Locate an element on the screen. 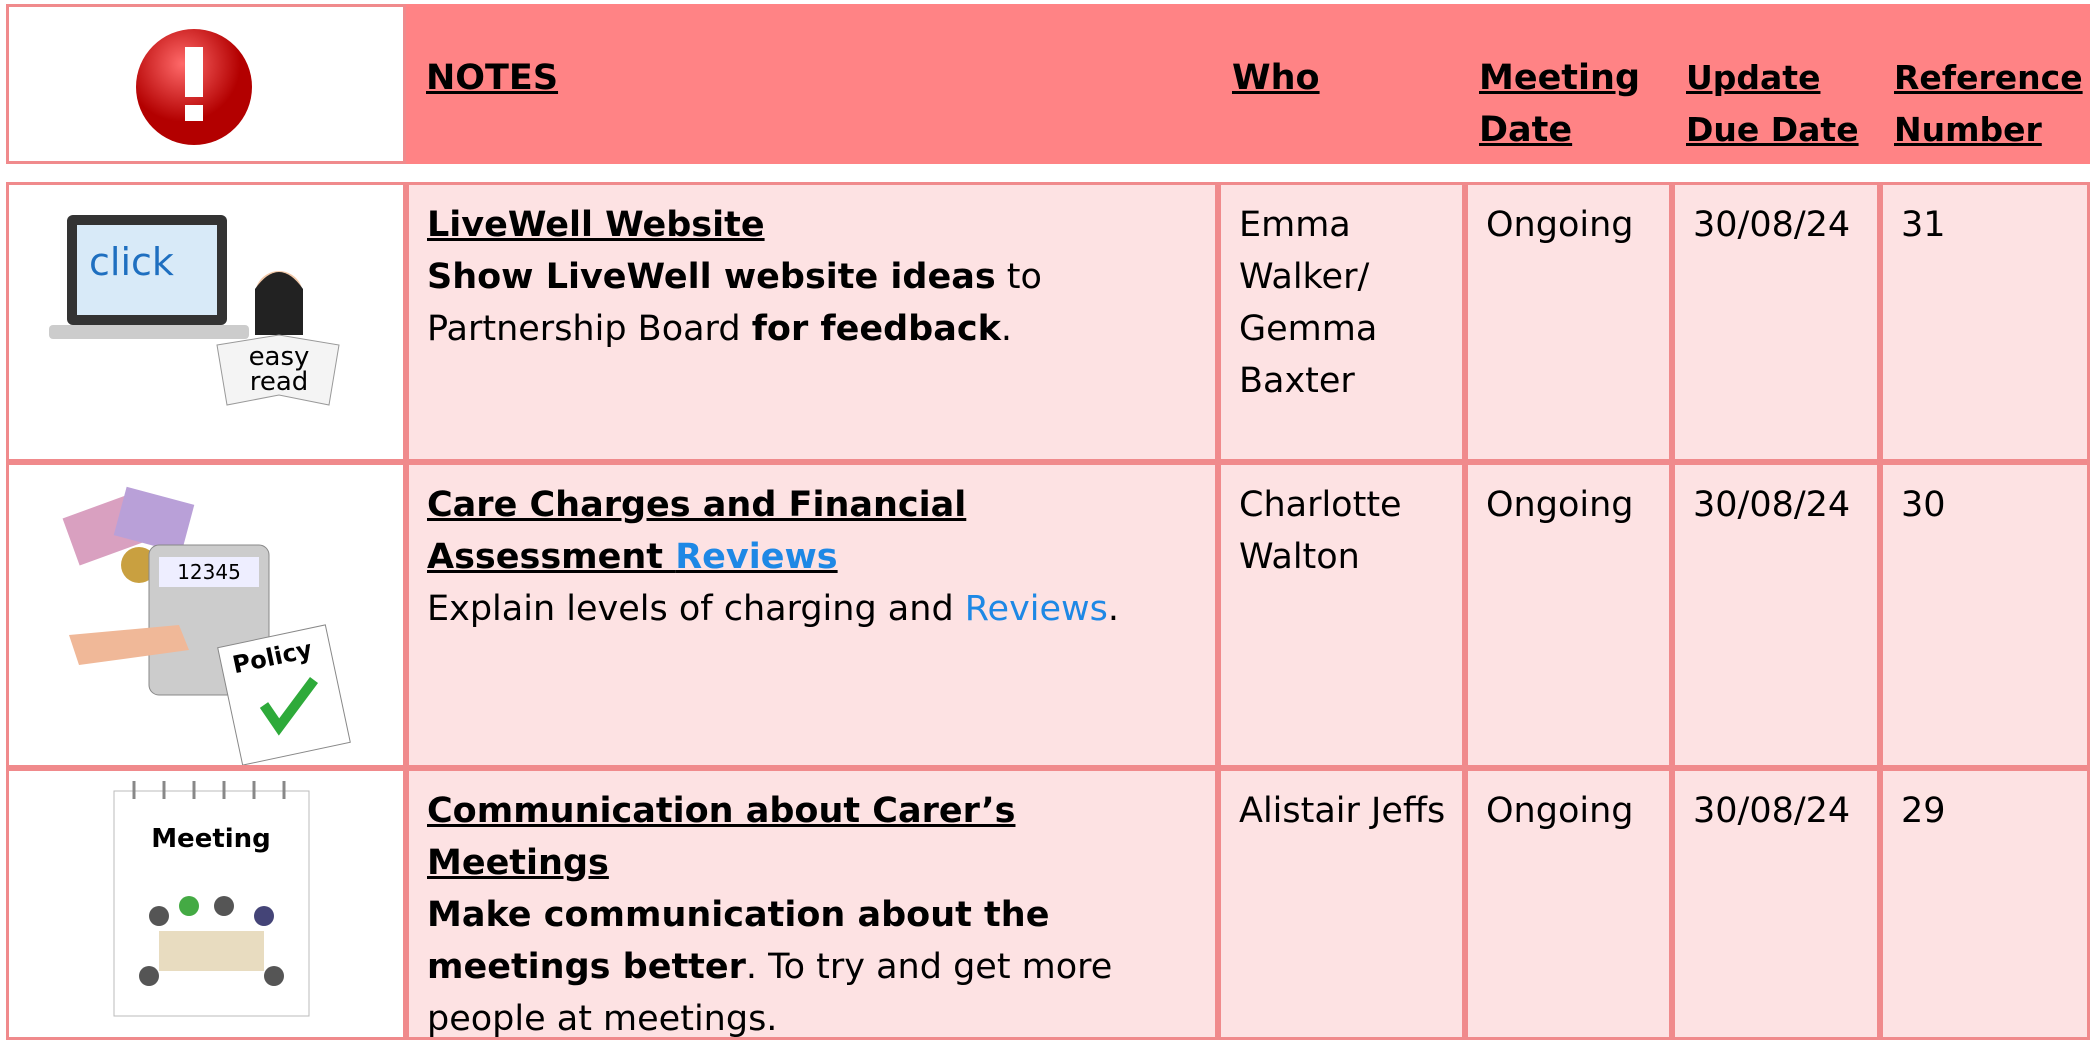  alert-icon is located at coordinates (194, 87).